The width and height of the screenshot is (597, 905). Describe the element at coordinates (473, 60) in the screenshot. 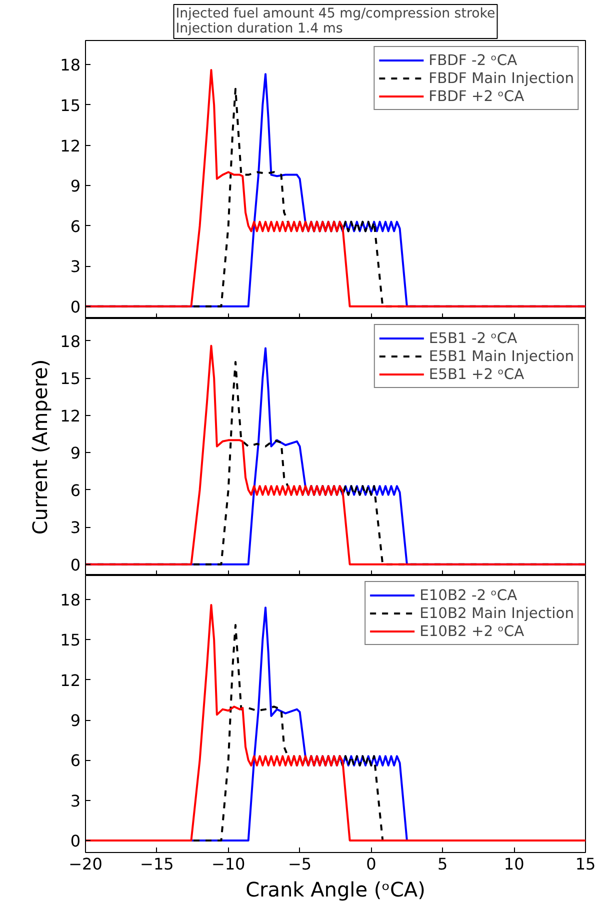

I see `legend-label: FBDF -2 ᵒCA` at that location.